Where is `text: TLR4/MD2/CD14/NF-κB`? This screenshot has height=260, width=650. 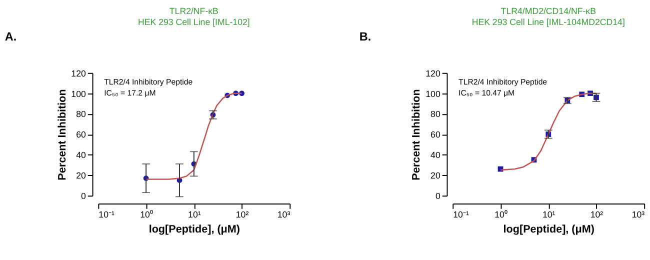
text: TLR4/MD2/CD14/NF-κB is located at coordinates (548, 11).